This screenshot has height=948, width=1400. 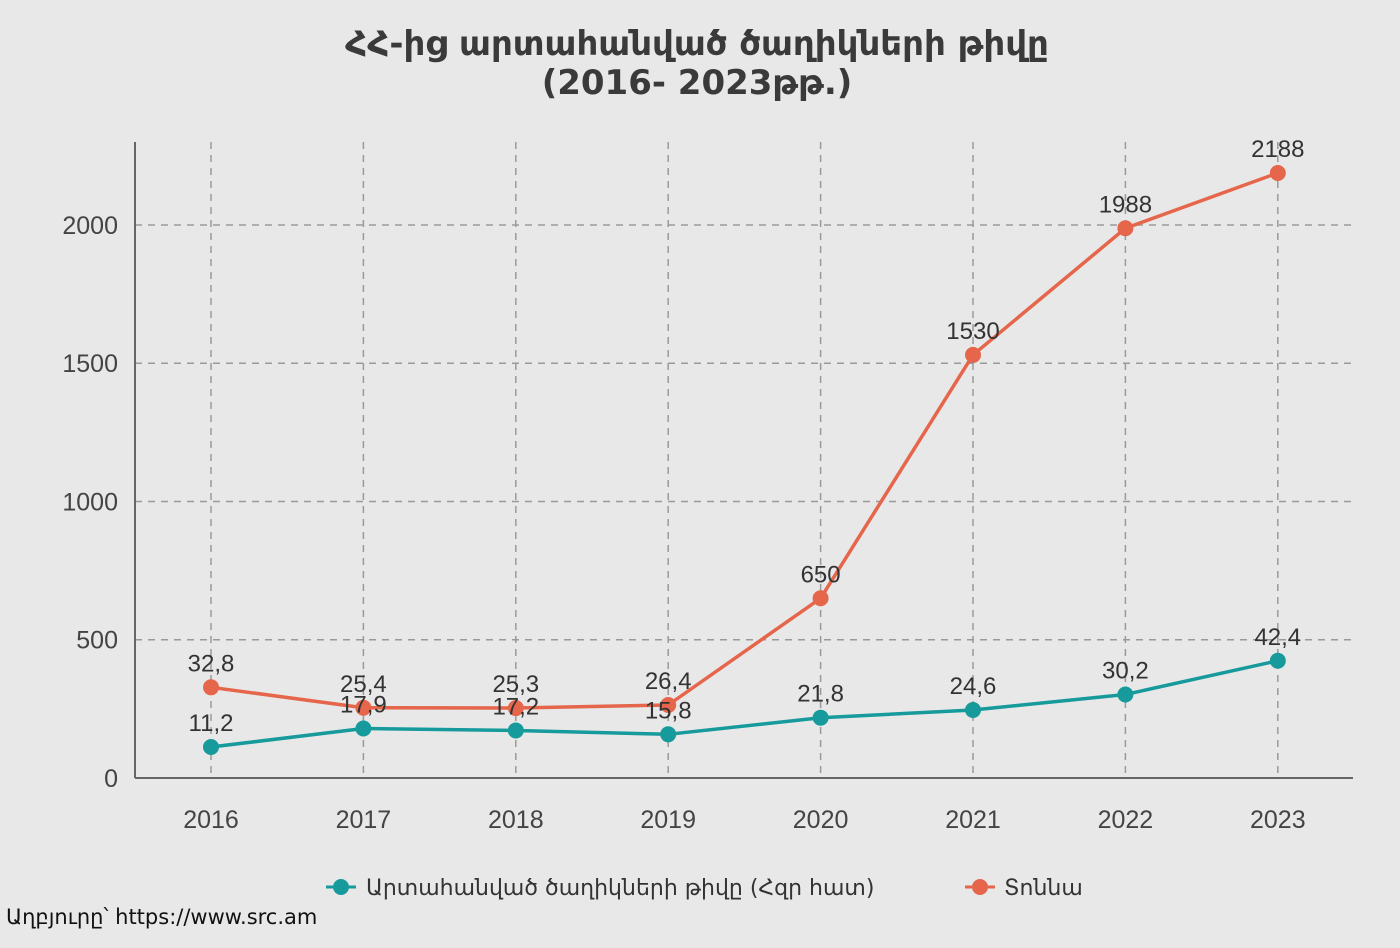 What do you see at coordinates (516, 820) in the screenshot?
I see `x-tick-label-2: 2018` at bounding box center [516, 820].